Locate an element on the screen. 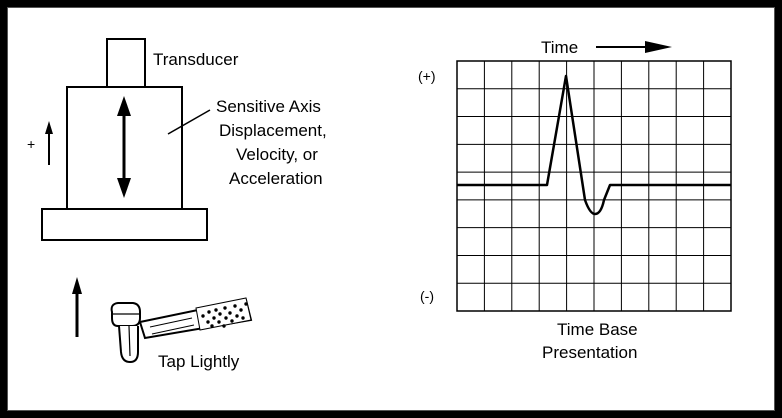 This screenshot has height=418, width=782. axis-leader-line is located at coordinates (189, 122).